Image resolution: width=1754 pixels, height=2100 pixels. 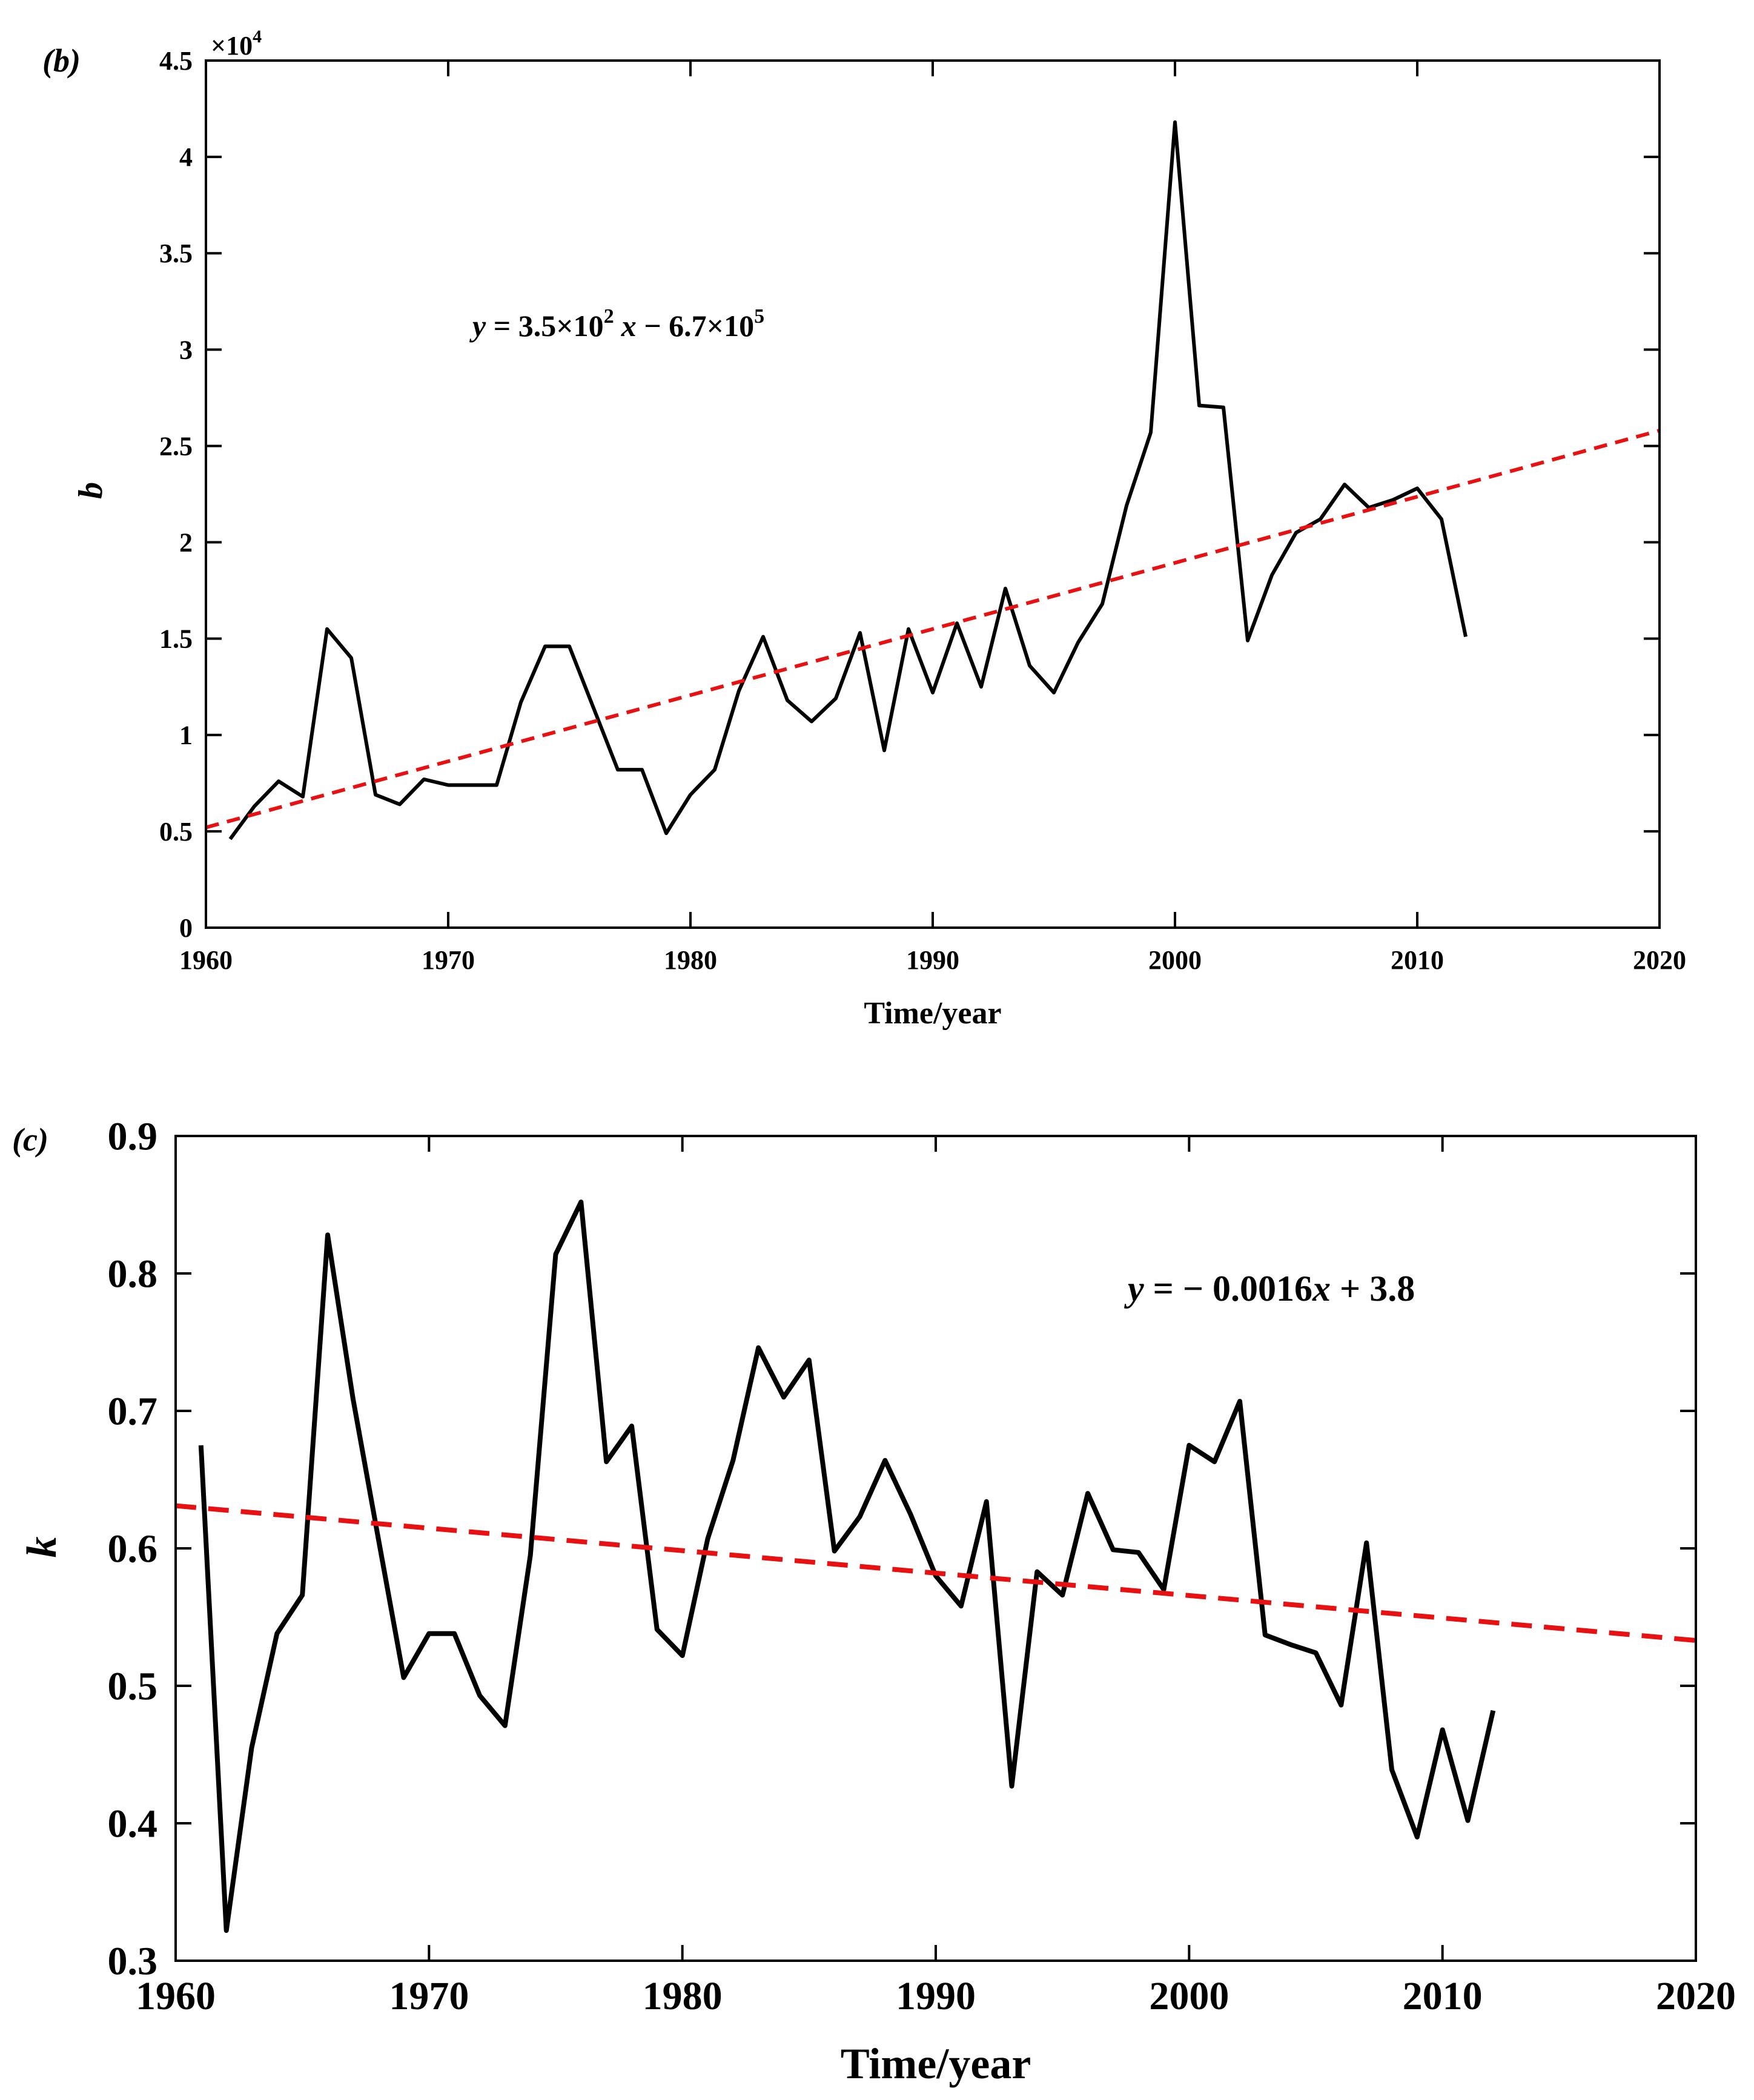 I want to click on y-tick-label: 1.5, so click(x=176, y=639).